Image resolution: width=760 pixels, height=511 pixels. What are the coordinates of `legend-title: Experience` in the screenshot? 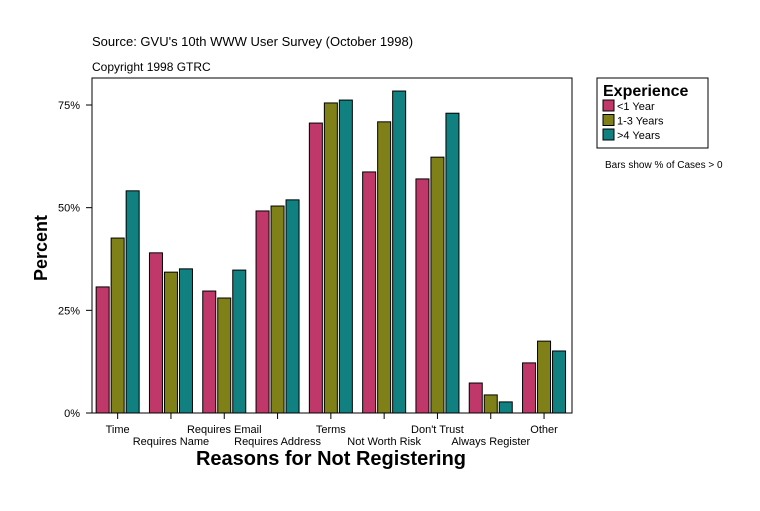 It's located at (645, 91).